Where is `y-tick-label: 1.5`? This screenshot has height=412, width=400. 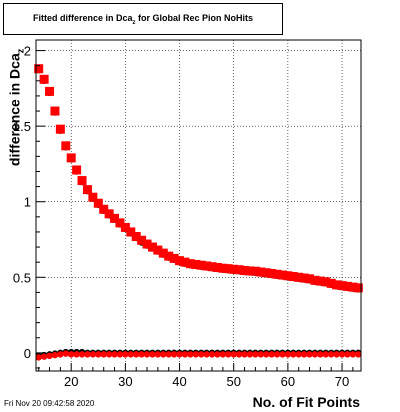 y-tick-label: 1.5 is located at coordinates (22, 126).